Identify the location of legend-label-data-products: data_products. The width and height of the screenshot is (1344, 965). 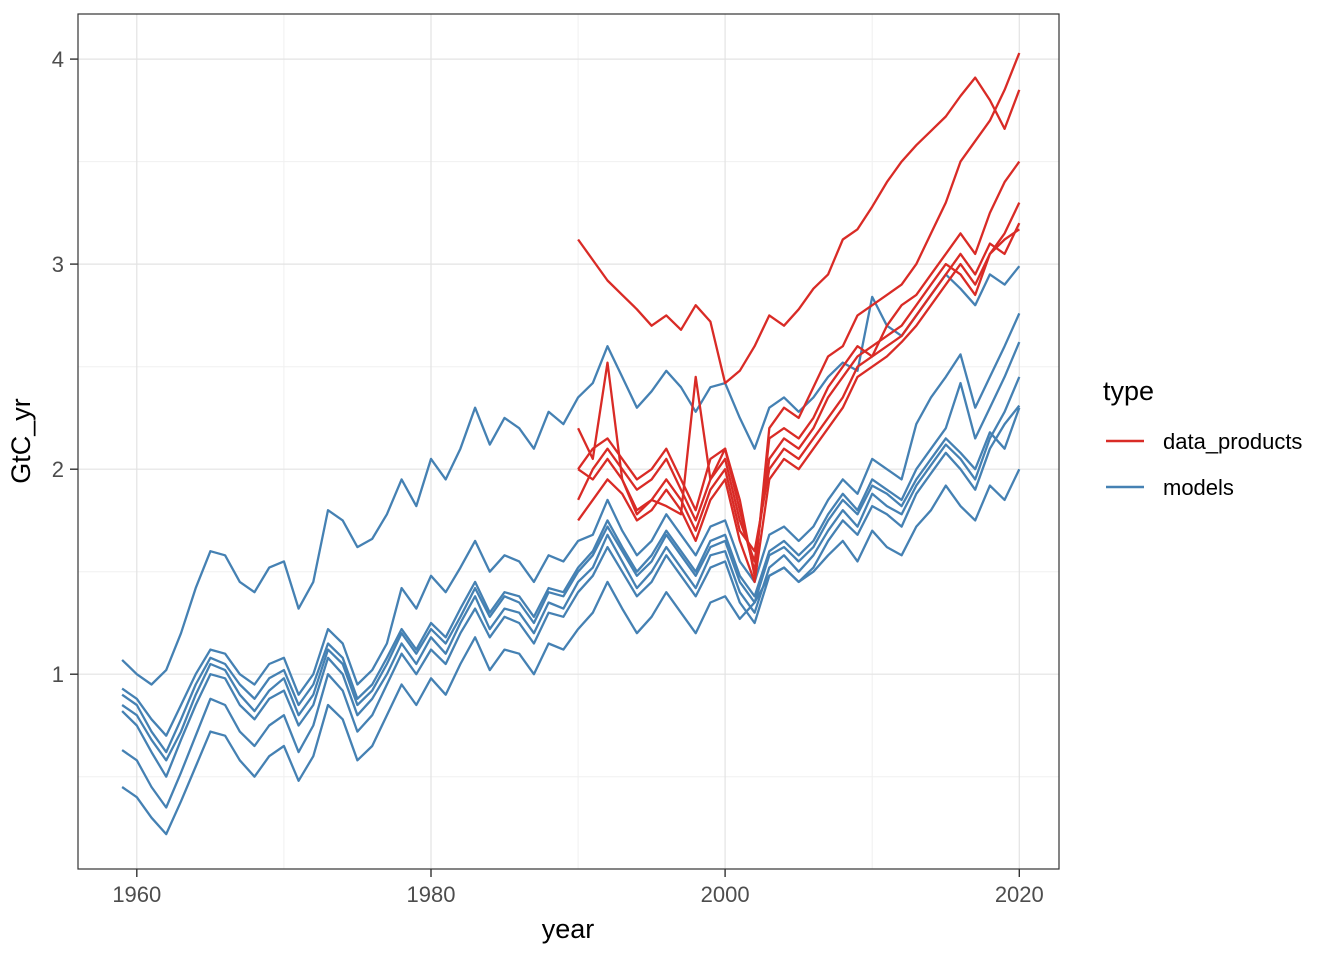
(1232, 441).